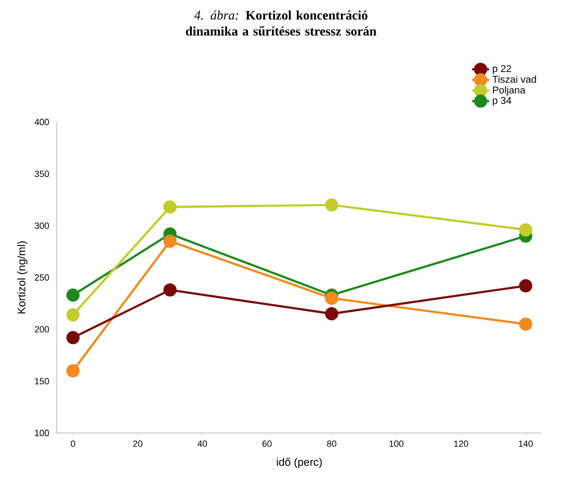 Image resolution: width=563 pixels, height=491 pixels. What do you see at coordinates (281, 23) in the screenshot?
I see `chart-title: 4. ábra: Kortizol koncentráció dinamika a sűrítéses stressz során` at bounding box center [281, 23].